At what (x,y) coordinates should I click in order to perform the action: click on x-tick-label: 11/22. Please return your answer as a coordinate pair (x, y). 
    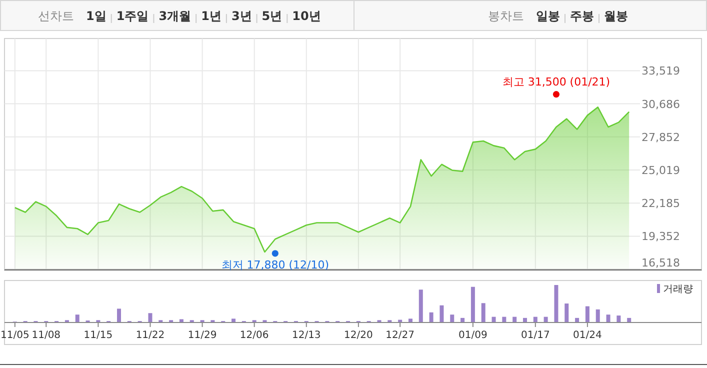
    Looking at the image, I should click on (150, 335).